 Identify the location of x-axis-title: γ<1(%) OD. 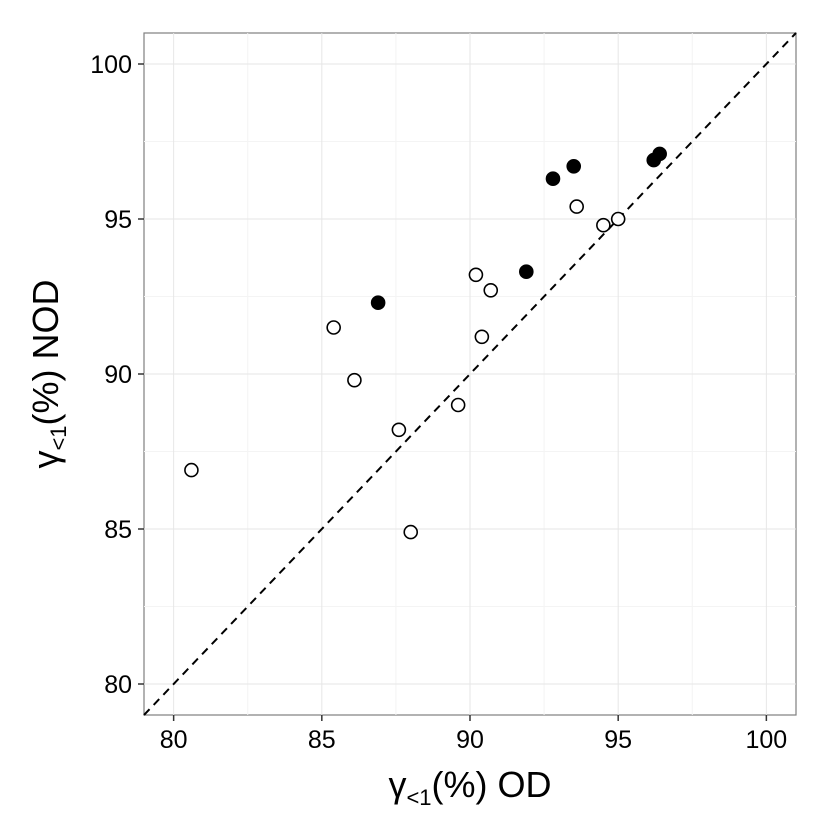
(469, 787).